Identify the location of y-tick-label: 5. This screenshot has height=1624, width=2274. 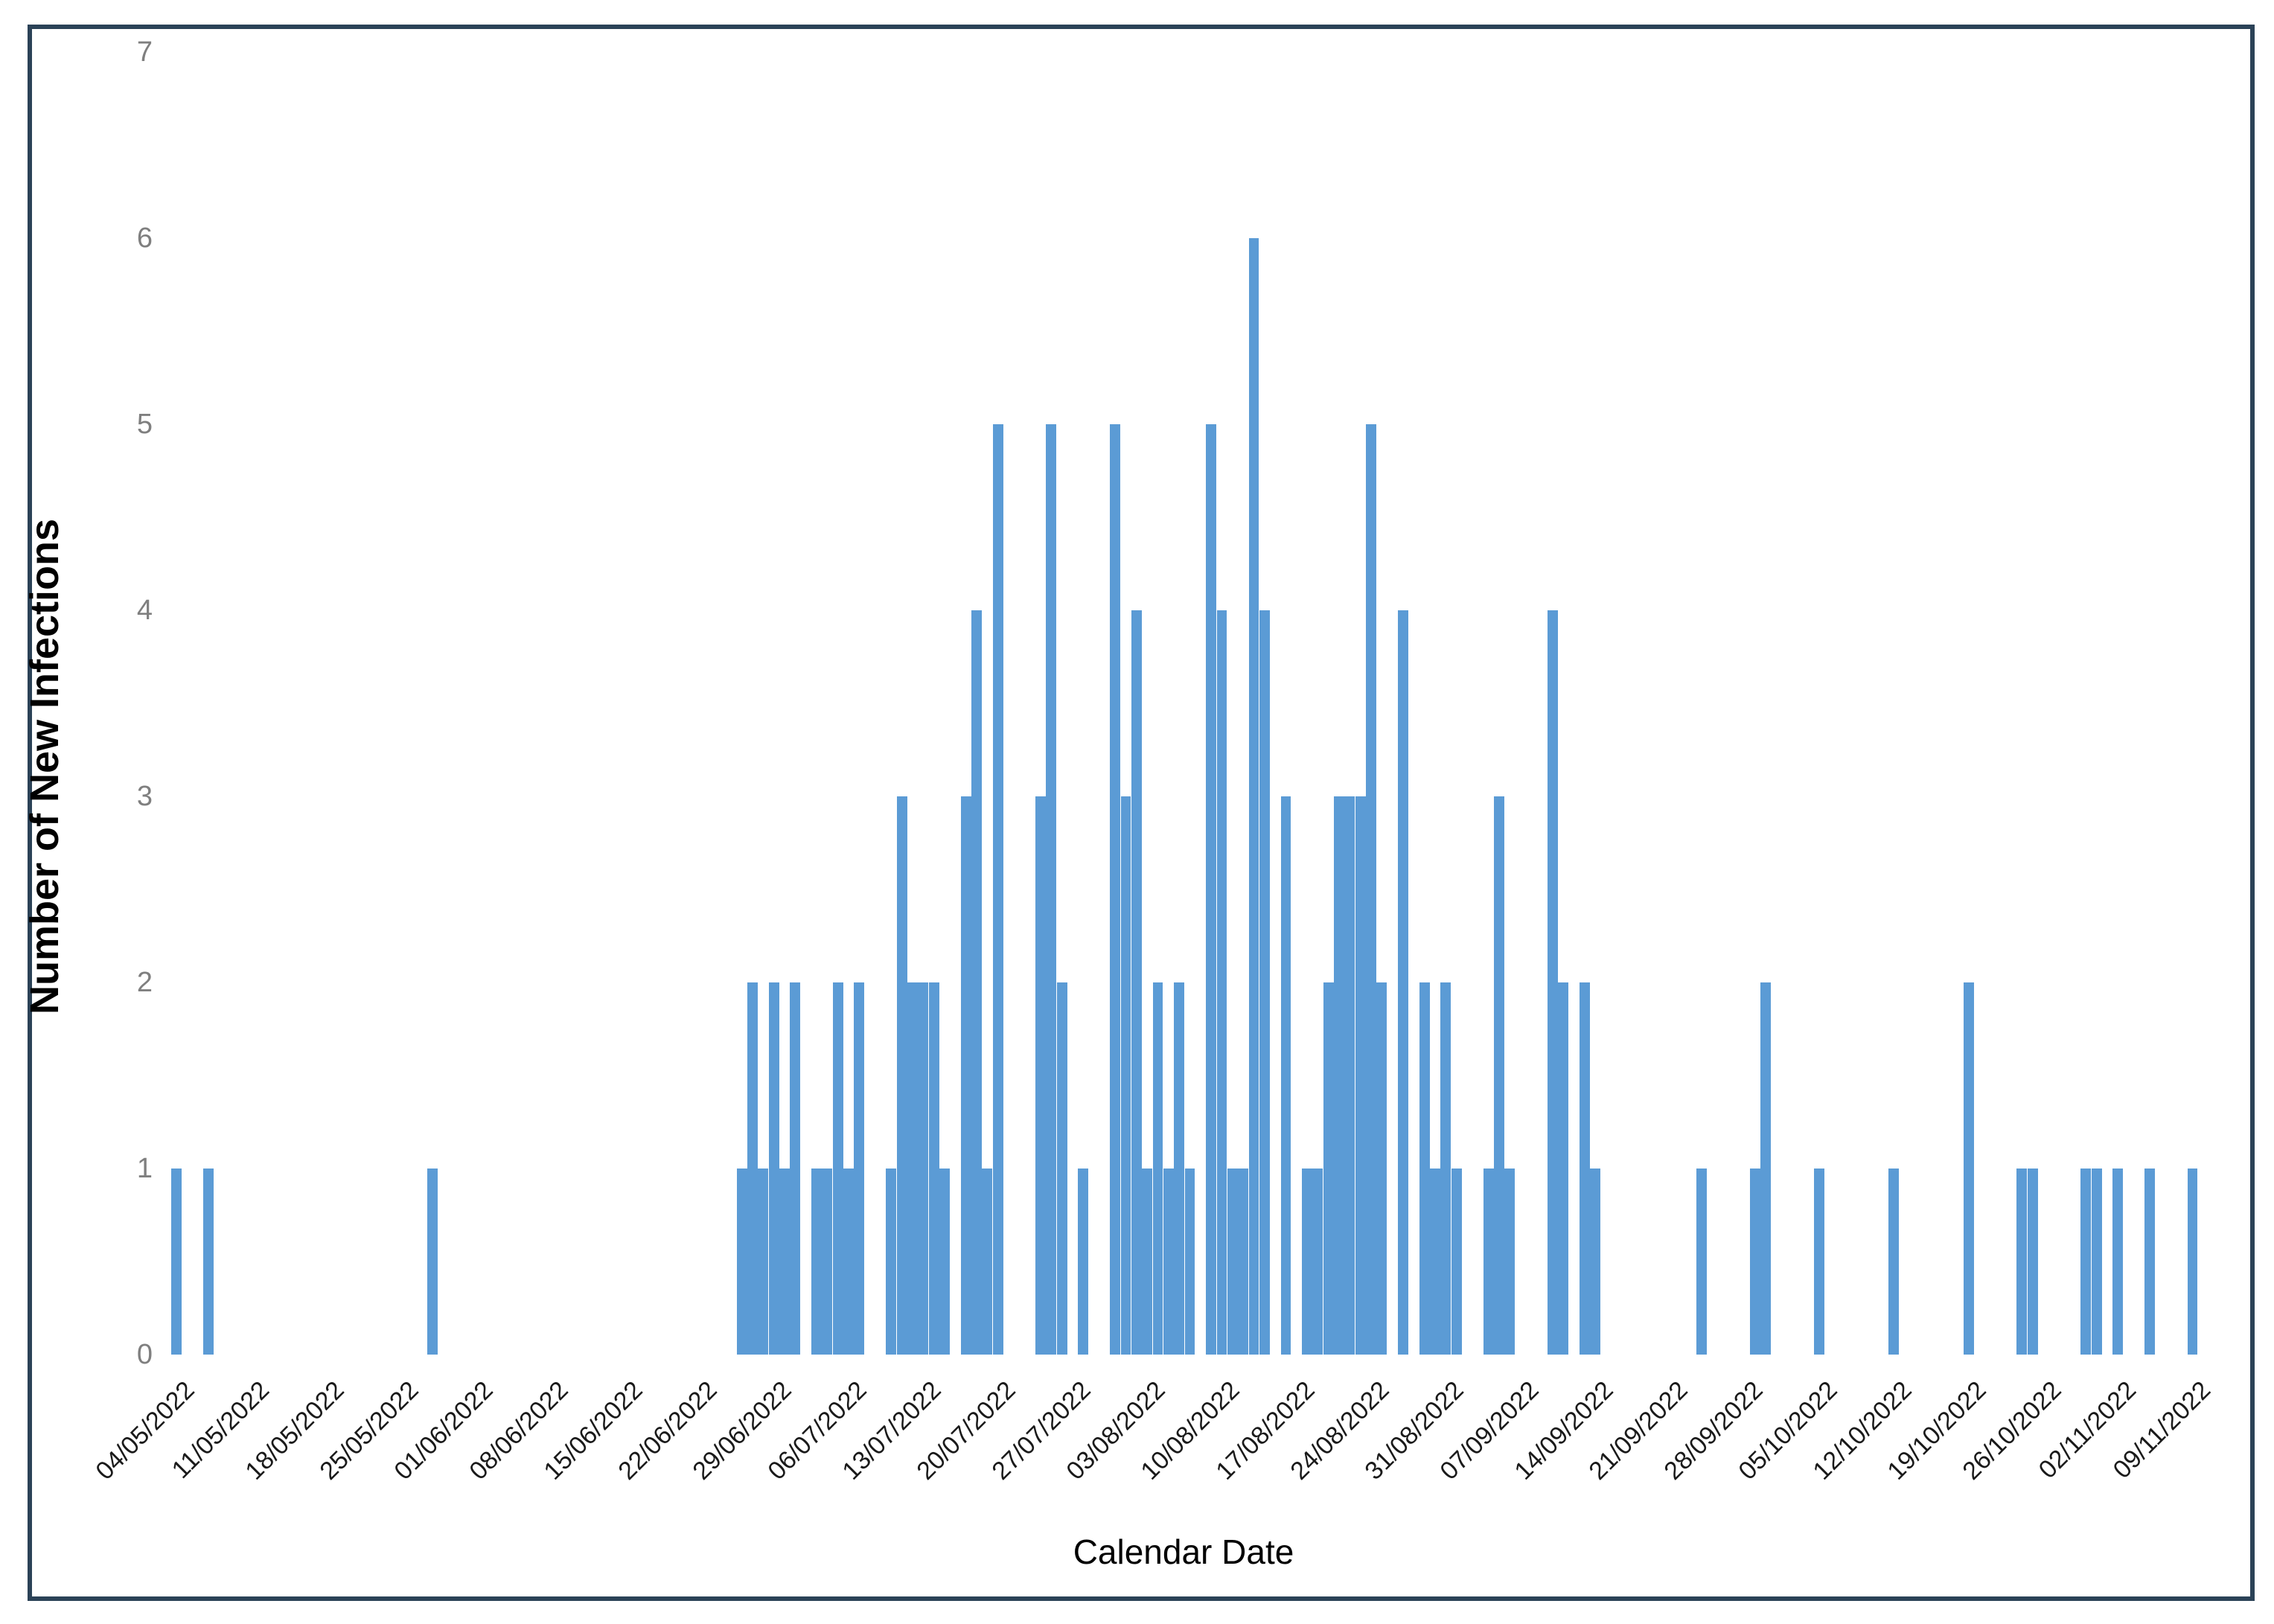
(144, 424).